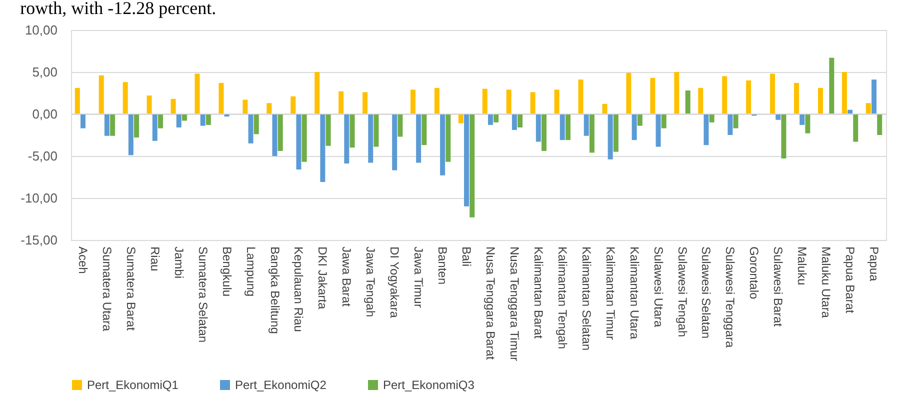 The height and width of the screenshot is (417, 915). I want to click on x-tick-label: Jawa Timur, so click(419, 277).